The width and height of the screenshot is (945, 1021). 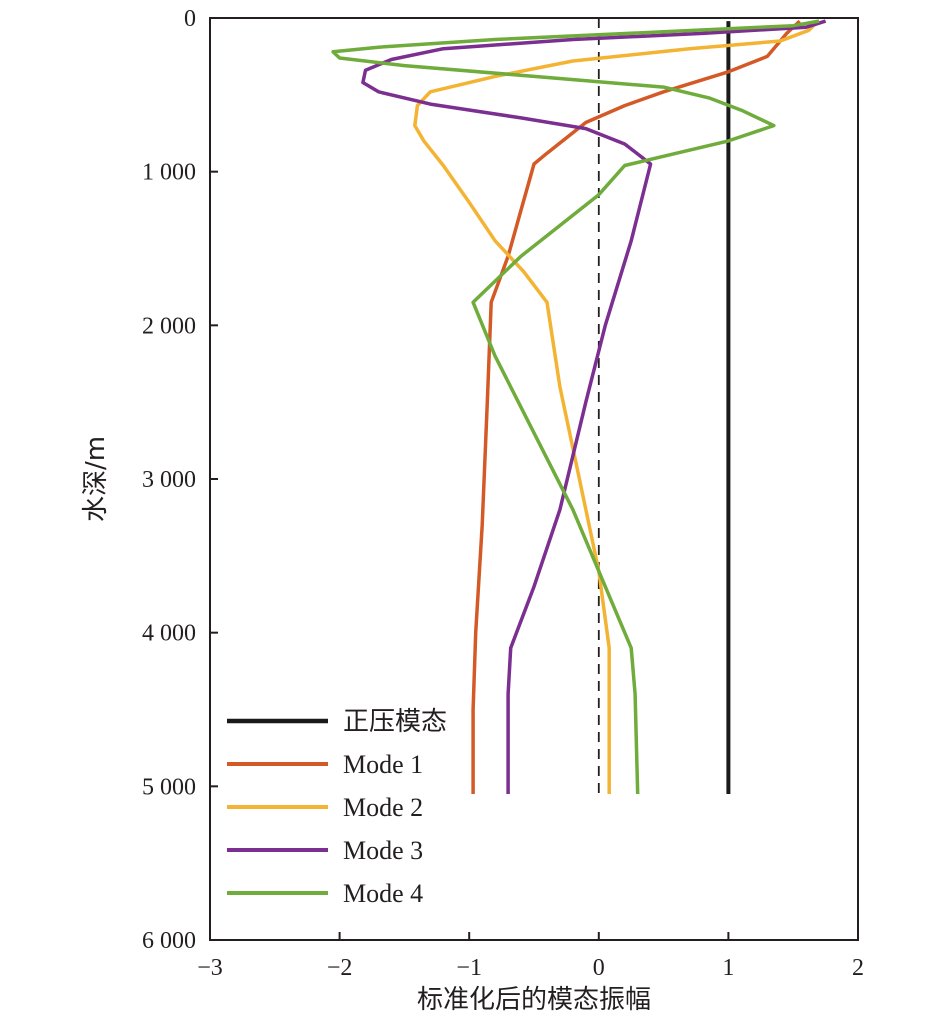 I want to click on x-tick-label: −1, so click(x=469, y=968).